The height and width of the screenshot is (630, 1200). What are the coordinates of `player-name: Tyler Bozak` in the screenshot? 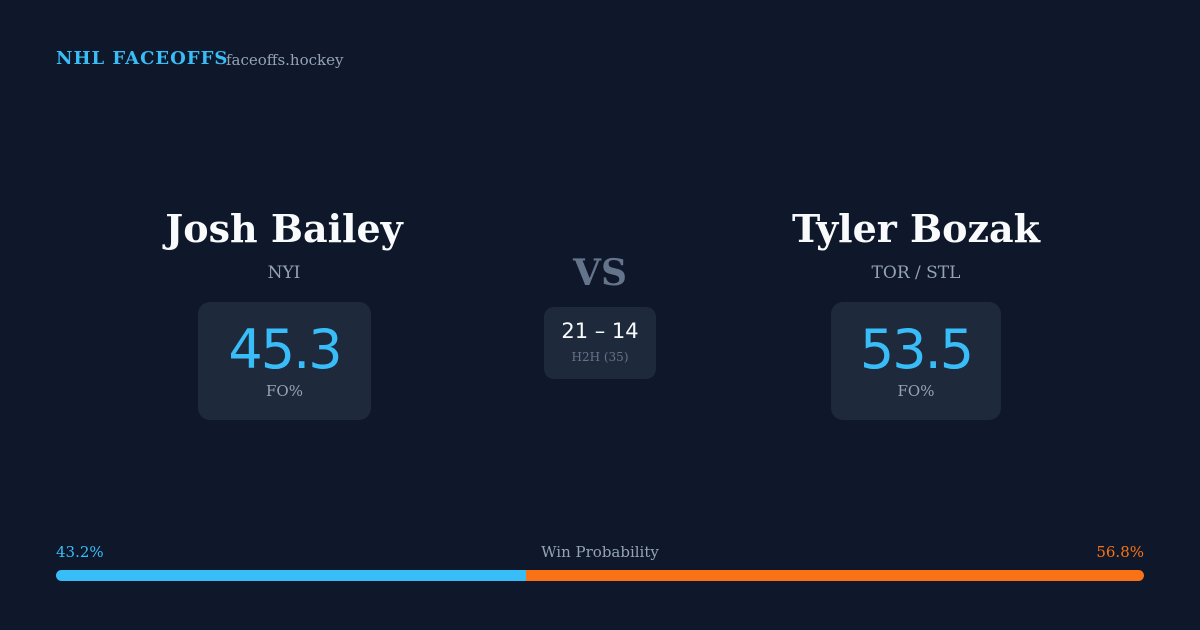 It's located at (916, 228).